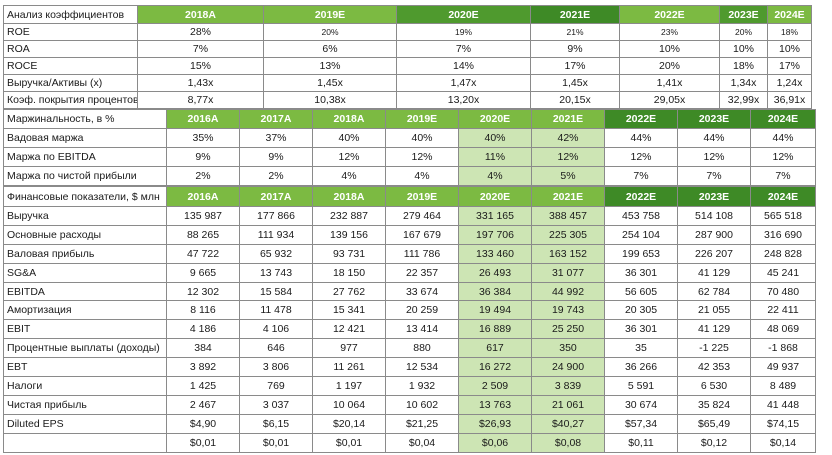  What do you see at coordinates (568, 176) in the screenshot?
I see `value-cell: 5%` at bounding box center [568, 176].